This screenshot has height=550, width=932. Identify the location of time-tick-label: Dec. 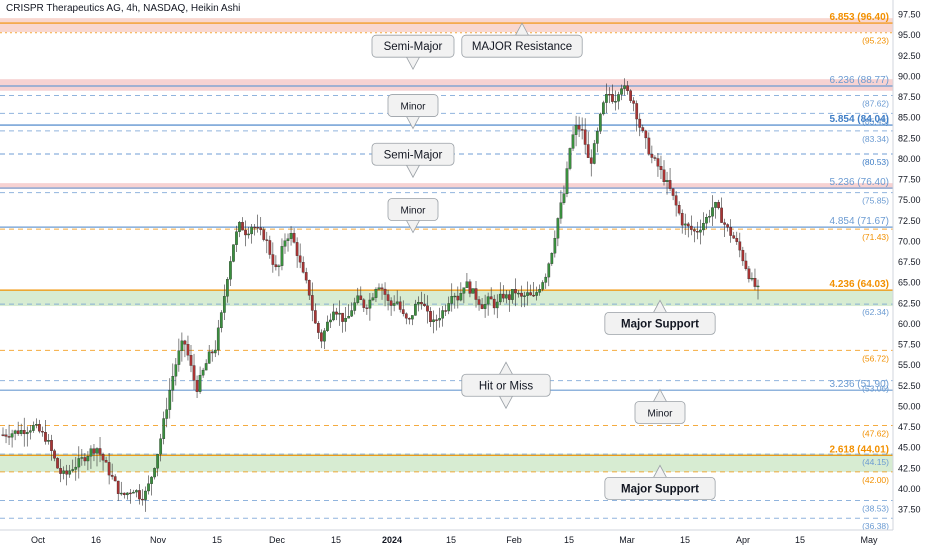
(277, 540).